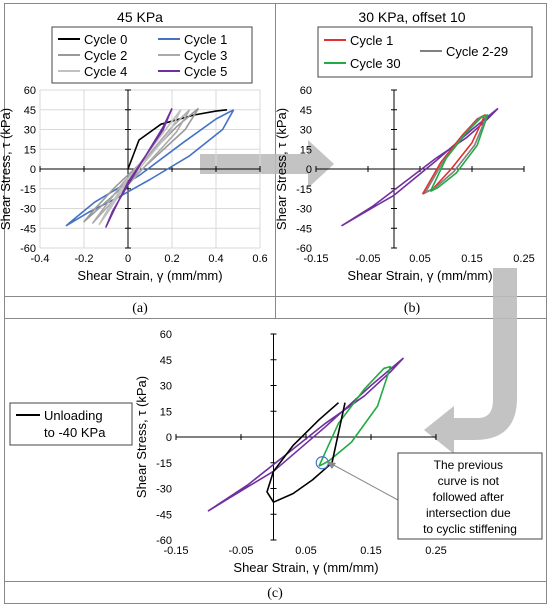 This screenshot has width=550, height=607. What do you see at coordinates (128, 259) in the screenshot?
I see `x-tick-label: 0` at bounding box center [128, 259].